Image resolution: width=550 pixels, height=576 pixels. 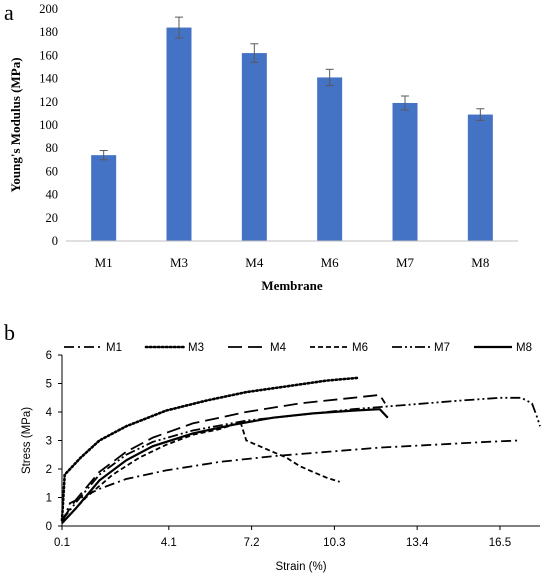 I want to click on bar-y-tick-label: 40, so click(x=52, y=195).